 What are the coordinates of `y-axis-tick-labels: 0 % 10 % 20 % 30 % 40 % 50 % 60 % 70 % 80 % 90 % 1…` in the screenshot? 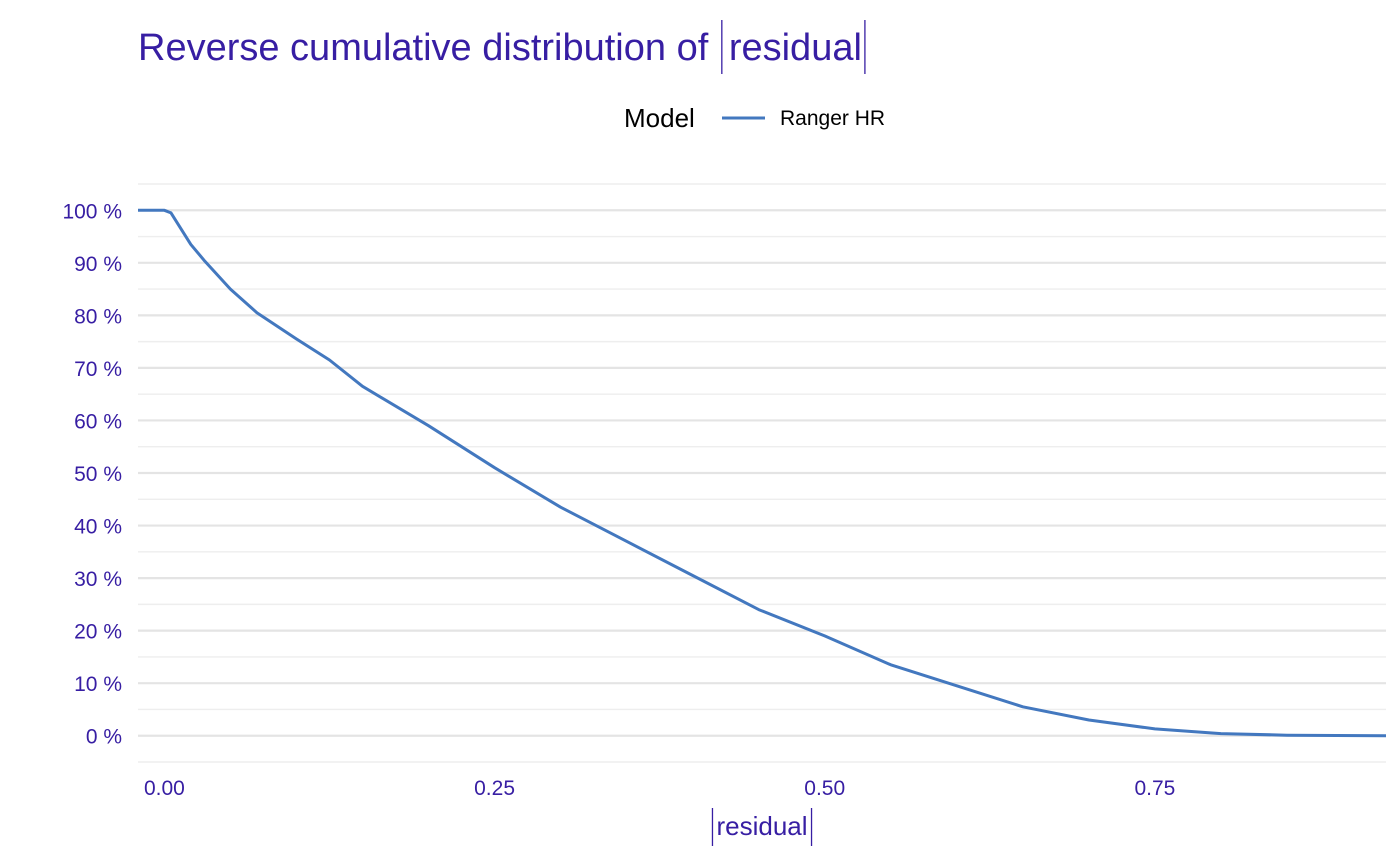 It's located at (92, 474).